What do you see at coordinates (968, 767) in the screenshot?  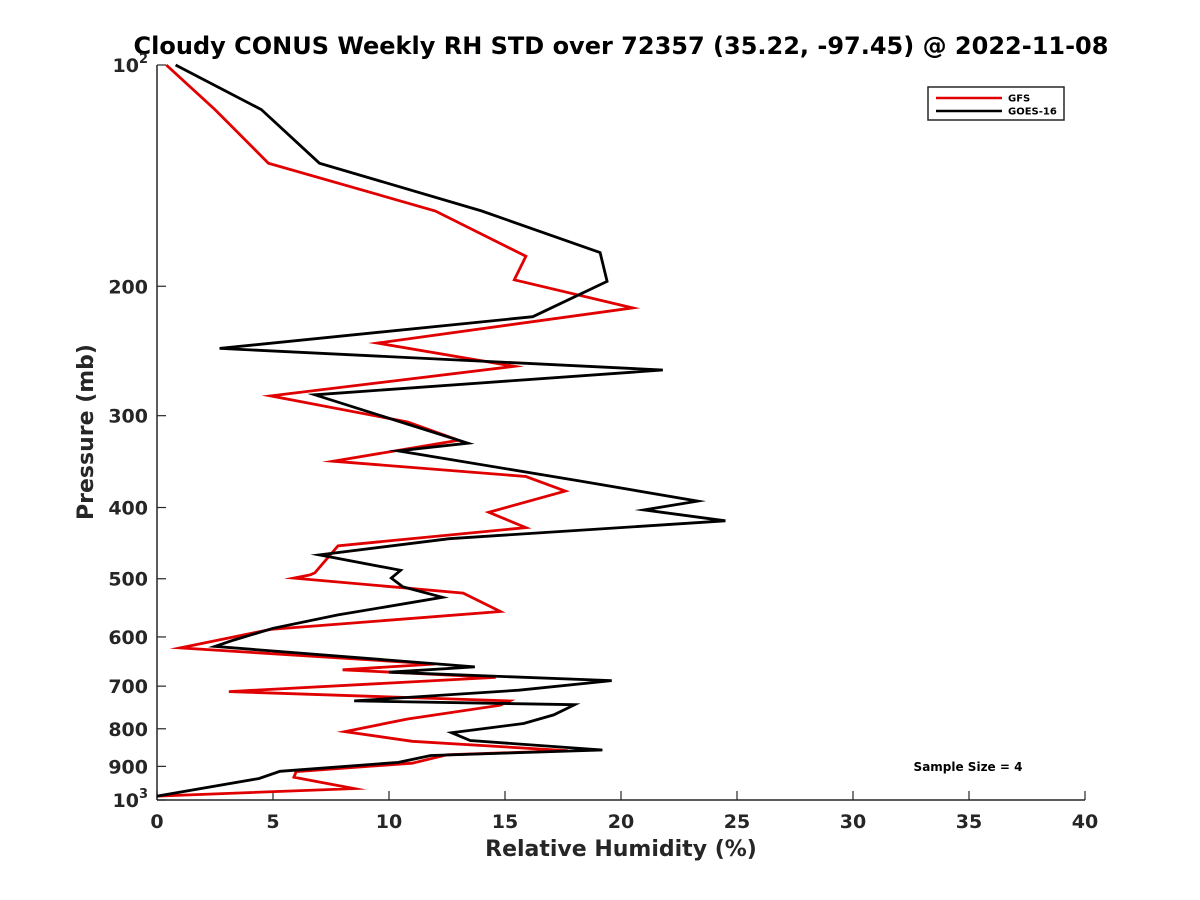 I see `sample-size-annotation: Sample Size = 4` at bounding box center [968, 767].